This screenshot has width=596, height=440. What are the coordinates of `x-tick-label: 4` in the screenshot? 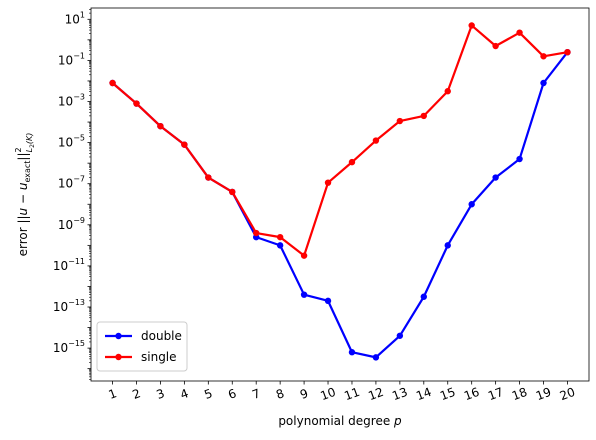 It's located at (184, 394).